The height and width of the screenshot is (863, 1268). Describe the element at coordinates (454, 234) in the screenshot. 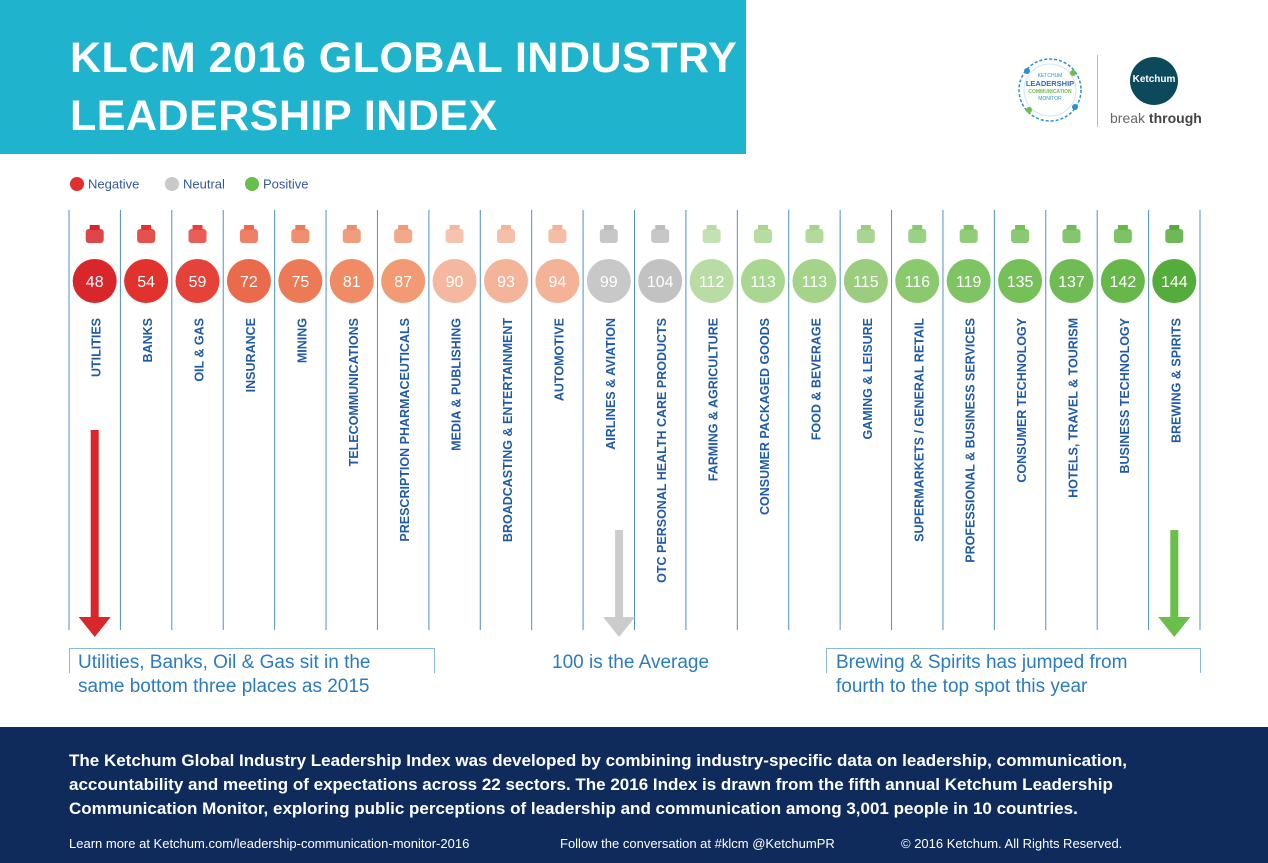

I see `newspaper-icon` at that location.